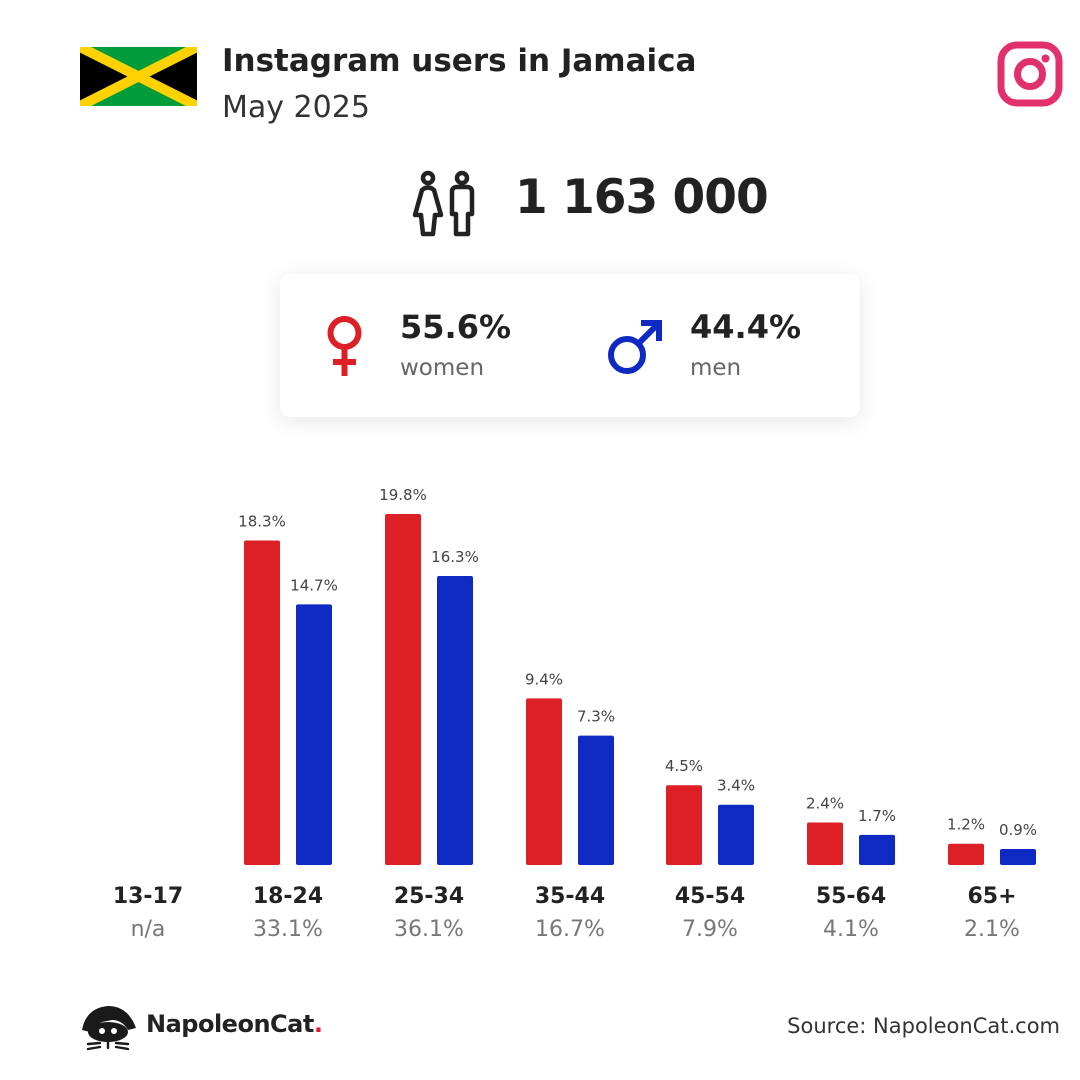 This screenshot has width=1080, height=1080. What do you see at coordinates (288, 929) in the screenshot?
I see `age-total-18-24: 33.1%` at bounding box center [288, 929].